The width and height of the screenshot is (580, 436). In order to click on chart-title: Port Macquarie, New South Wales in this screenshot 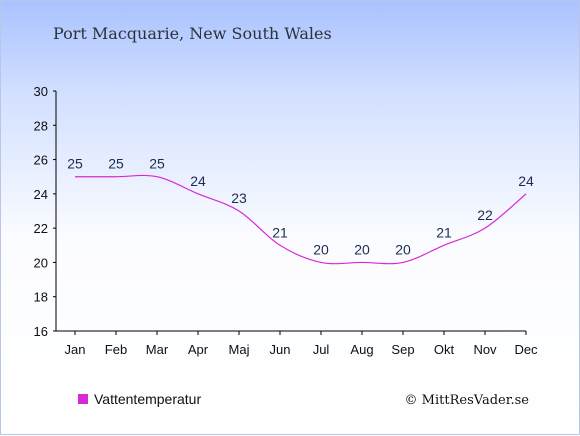, I will do `click(192, 33)`.